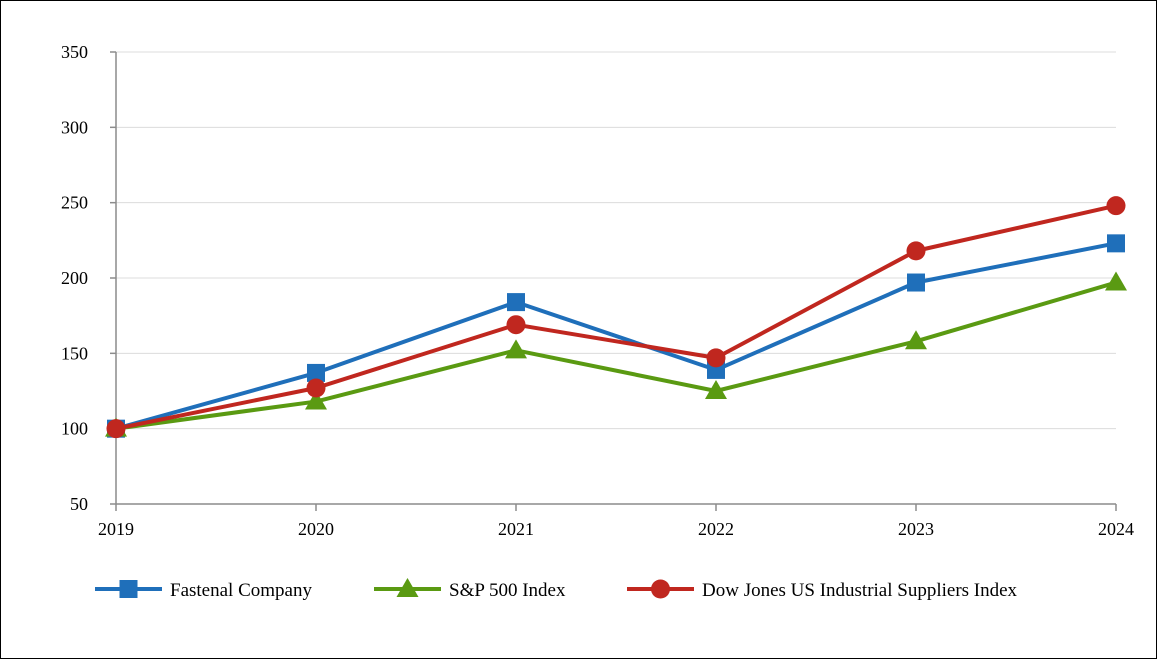 The width and height of the screenshot is (1157, 659). I want to click on legend-label-3: Dow Jones US Industrial Suppliers Index, so click(860, 590).